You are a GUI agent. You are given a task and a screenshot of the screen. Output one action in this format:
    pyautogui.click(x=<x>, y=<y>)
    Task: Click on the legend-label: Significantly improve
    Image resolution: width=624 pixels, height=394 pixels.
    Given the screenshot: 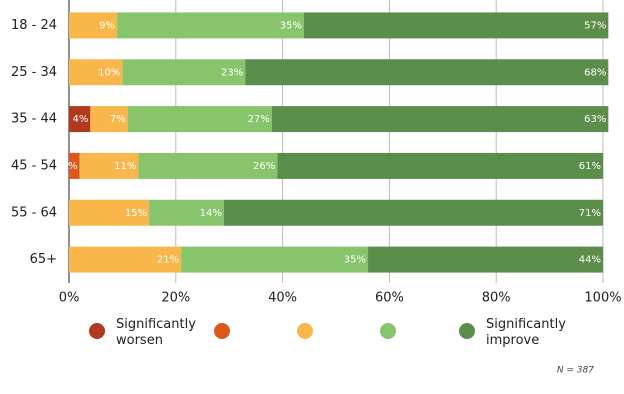 What is the action you would take?
    pyautogui.click(x=526, y=332)
    